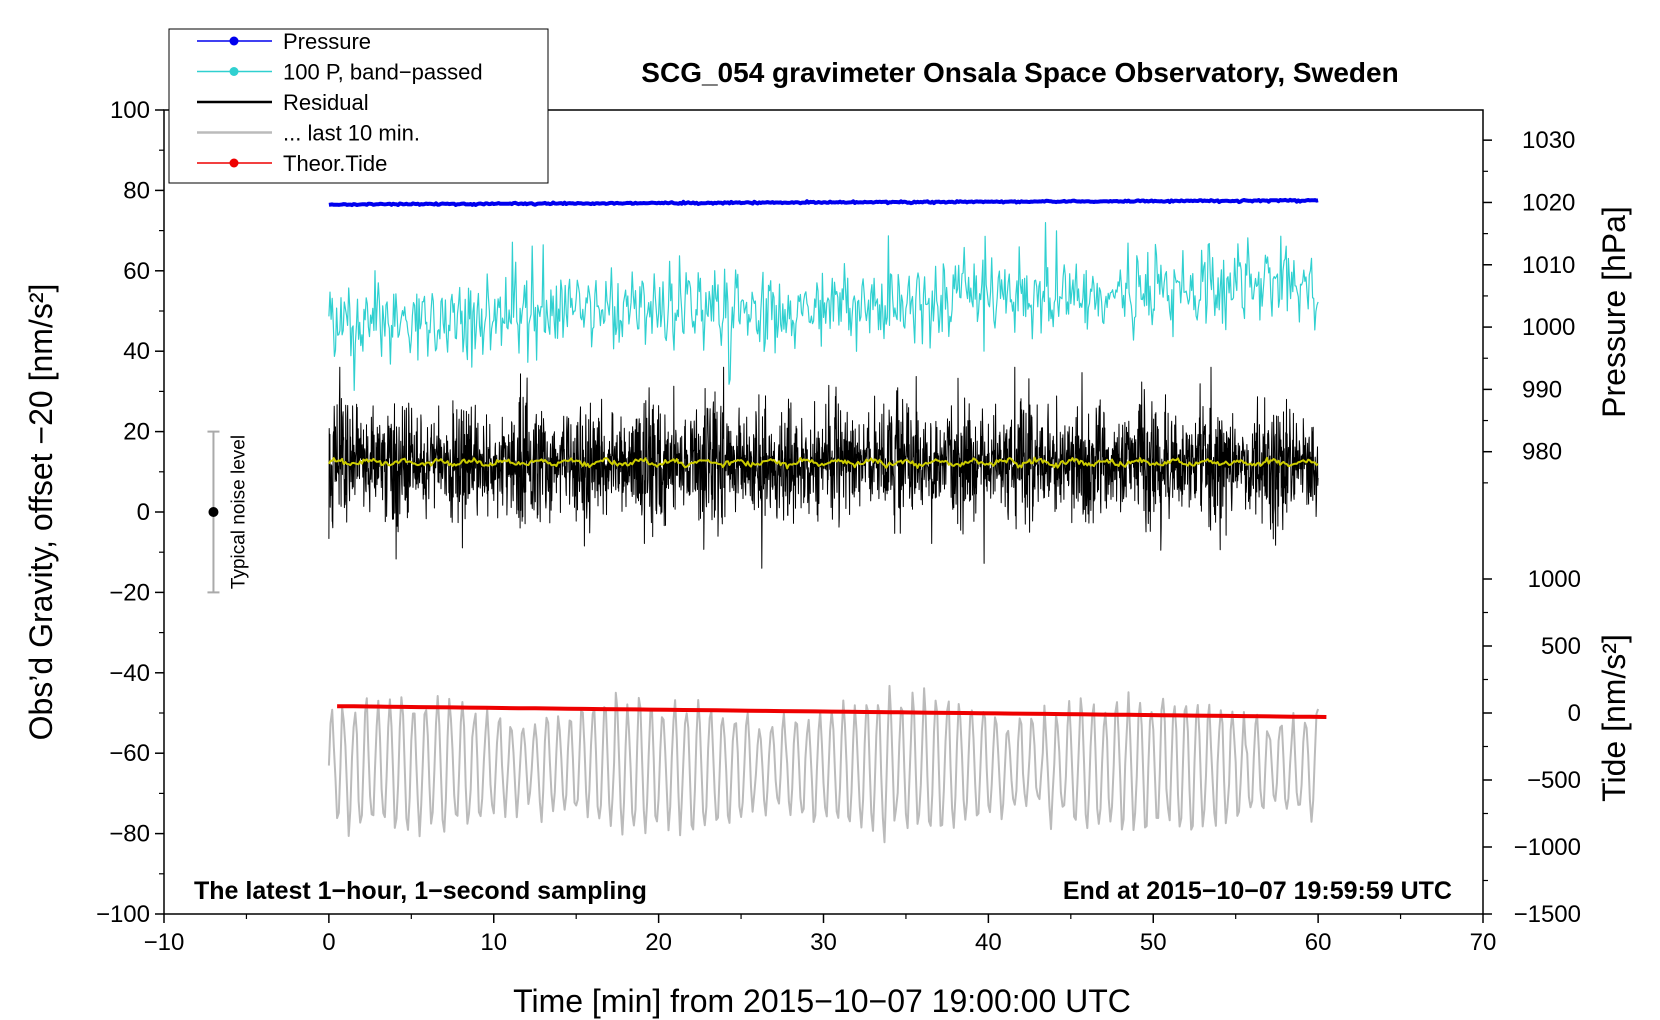 This screenshot has width=1660, height=1020. What do you see at coordinates (129, 834) in the screenshot?
I see `y-tick-label: −80` at bounding box center [129, 834].